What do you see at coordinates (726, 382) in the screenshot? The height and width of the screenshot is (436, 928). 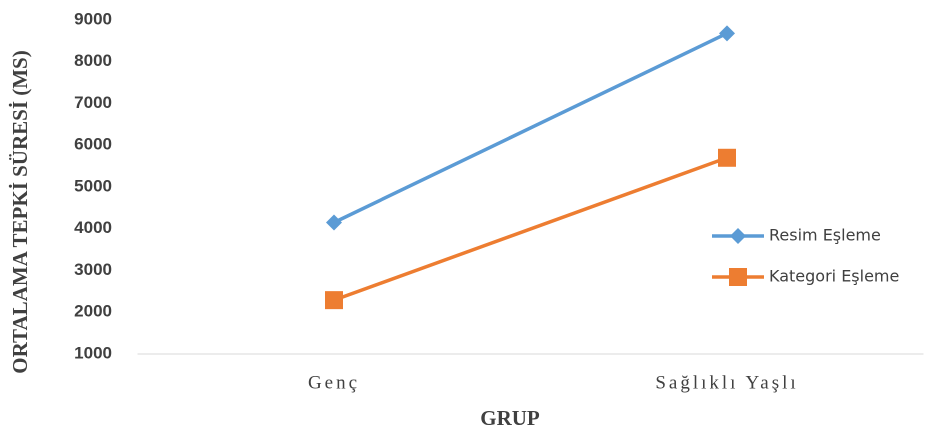 I see `x-tick-label: Sağlıklı Yaşlı` at bounding box center [726, 382].